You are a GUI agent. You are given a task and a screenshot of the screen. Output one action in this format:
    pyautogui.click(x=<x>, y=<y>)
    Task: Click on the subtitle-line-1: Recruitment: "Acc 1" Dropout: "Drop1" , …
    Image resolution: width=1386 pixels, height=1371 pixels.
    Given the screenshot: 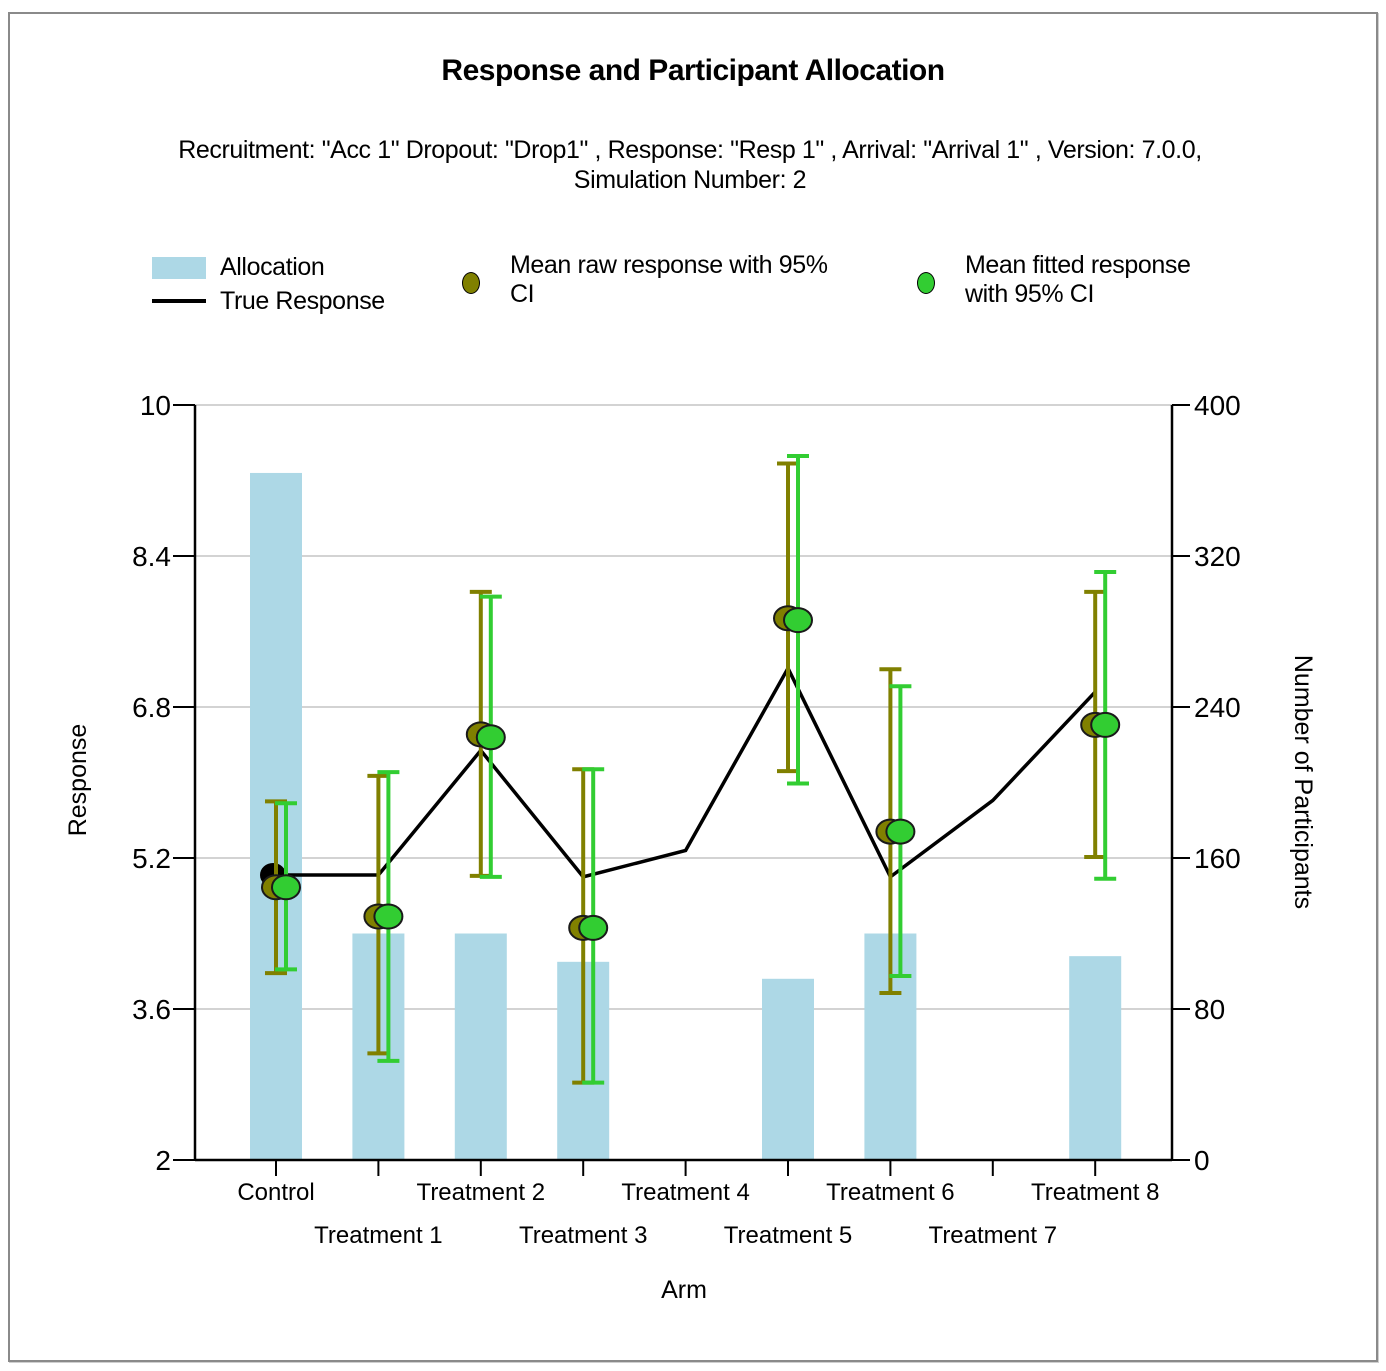 What is the action you would take?
    pyautogui.click(x=690, y=150)
    